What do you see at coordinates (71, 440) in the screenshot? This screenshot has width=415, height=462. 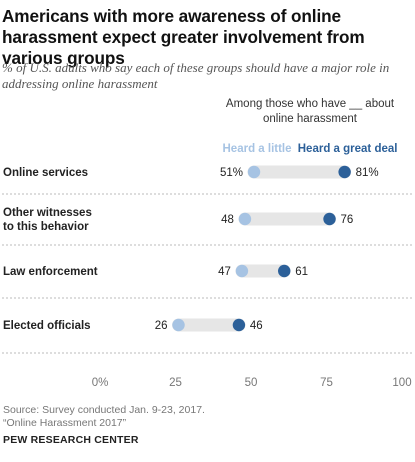 I see `brand-name: PEW RESEARCH CENTER` at bounding box center [71, 440].